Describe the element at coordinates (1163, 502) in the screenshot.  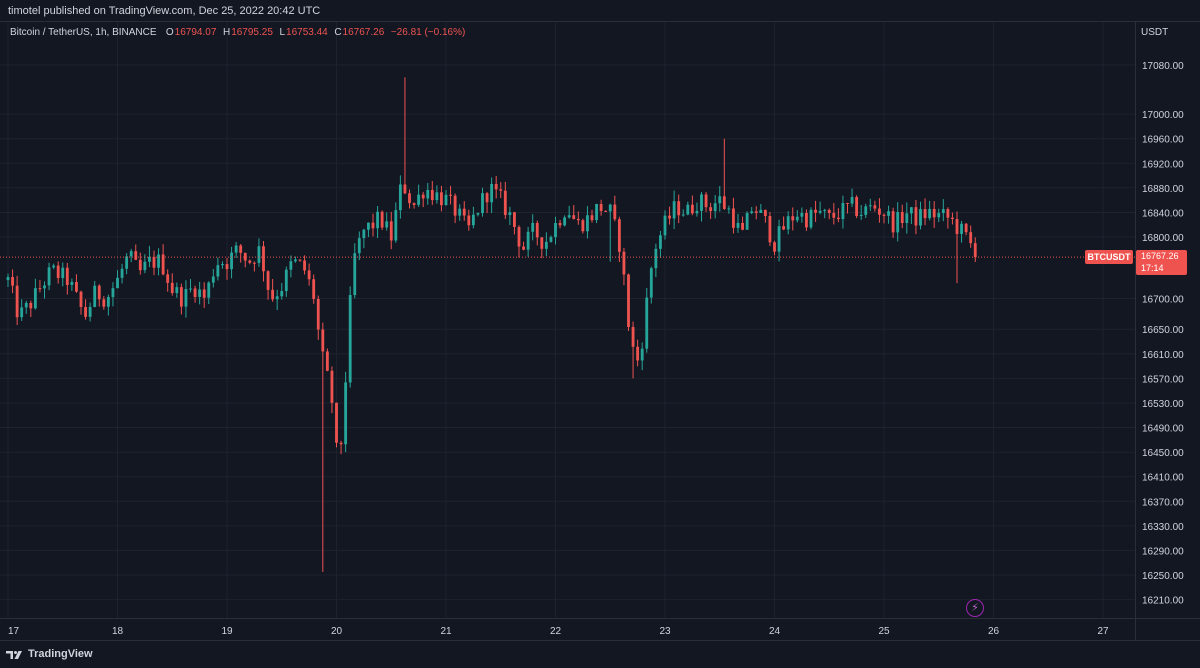
I see `price-tick-label: 16370.00` at that location.